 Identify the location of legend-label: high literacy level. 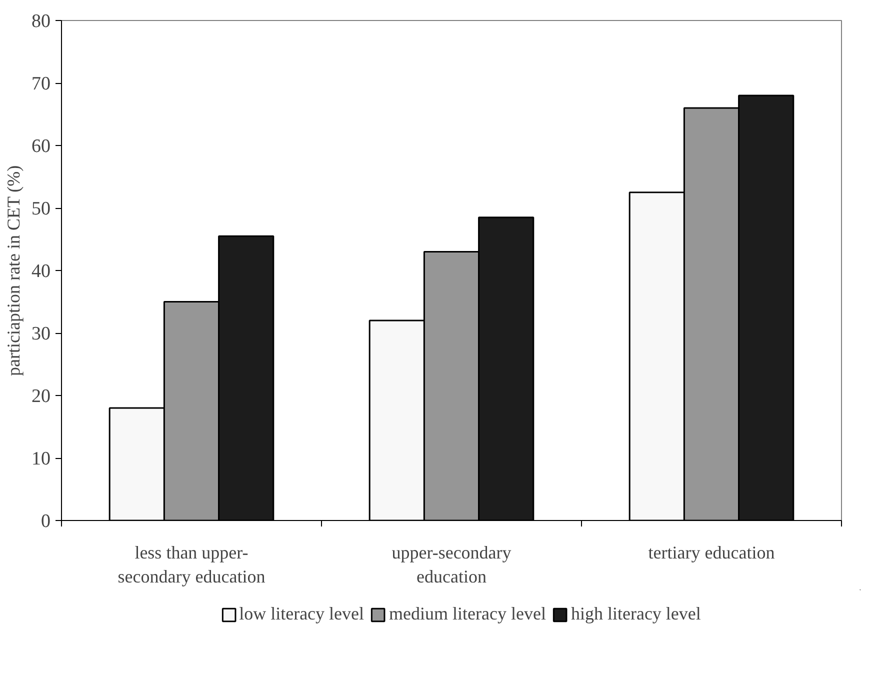
(635, 614).